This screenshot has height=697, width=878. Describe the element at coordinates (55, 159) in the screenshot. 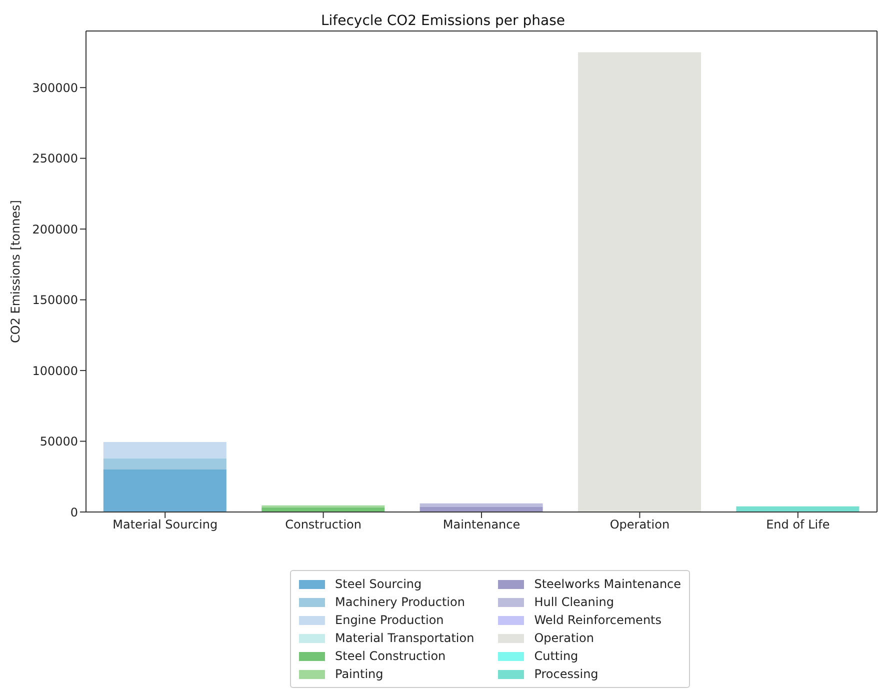

I see `y-tick-label: 250000` at that location.